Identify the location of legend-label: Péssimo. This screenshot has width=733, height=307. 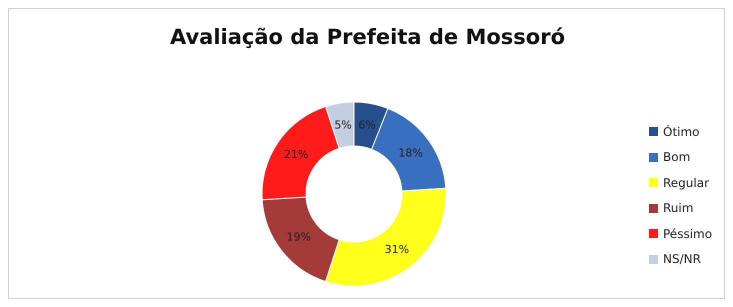
(687, 233).